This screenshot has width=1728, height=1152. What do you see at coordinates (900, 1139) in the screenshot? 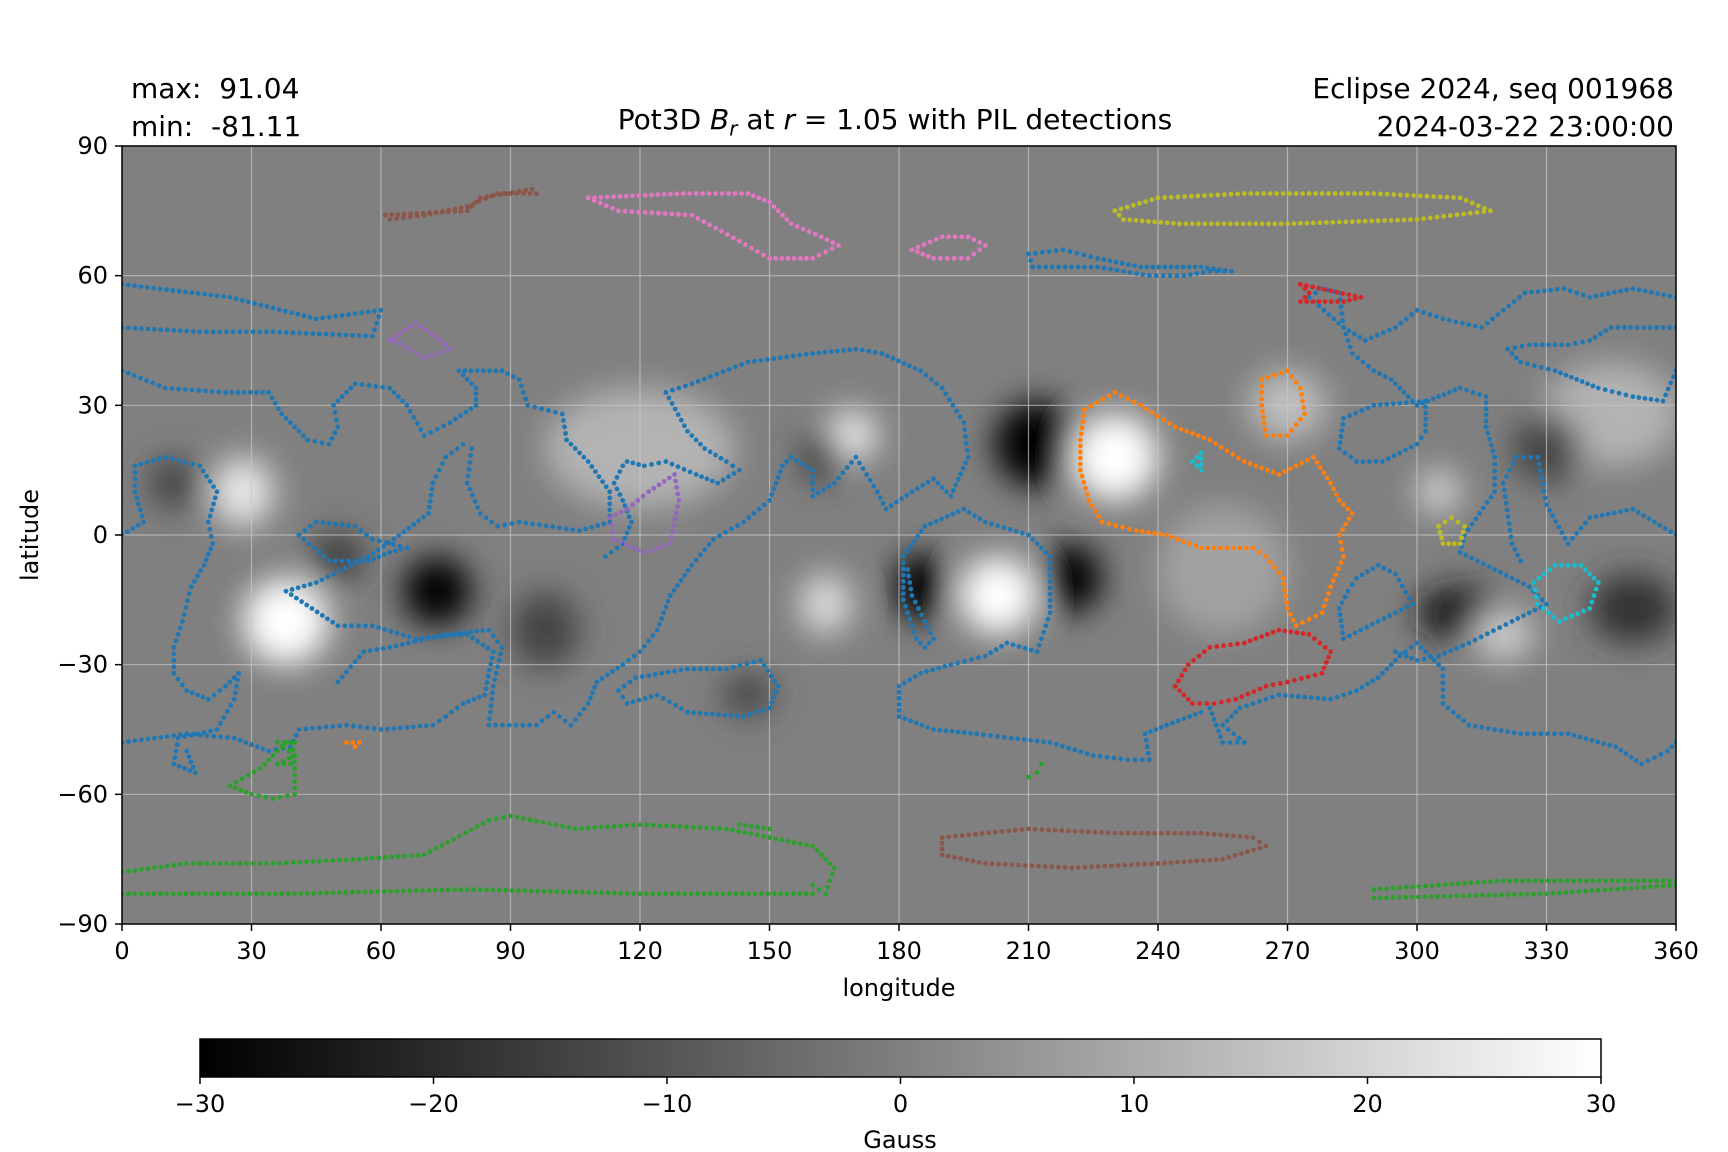
I see `colorbar-label: Gauss` at bounding box center [900, 1139].